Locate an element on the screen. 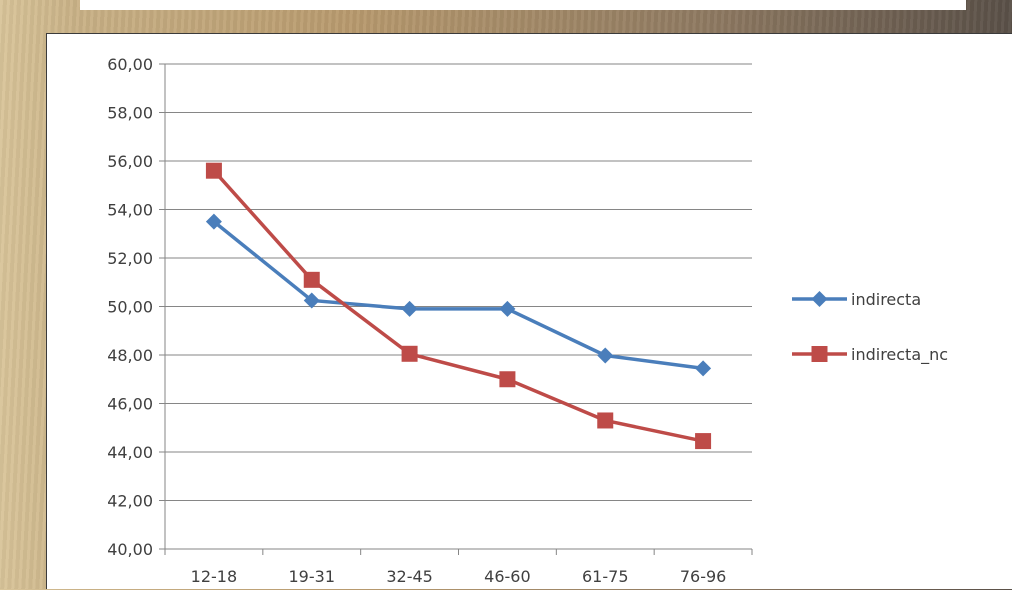  y-tick-label: 54,00 is located at coordinates (130, 210).